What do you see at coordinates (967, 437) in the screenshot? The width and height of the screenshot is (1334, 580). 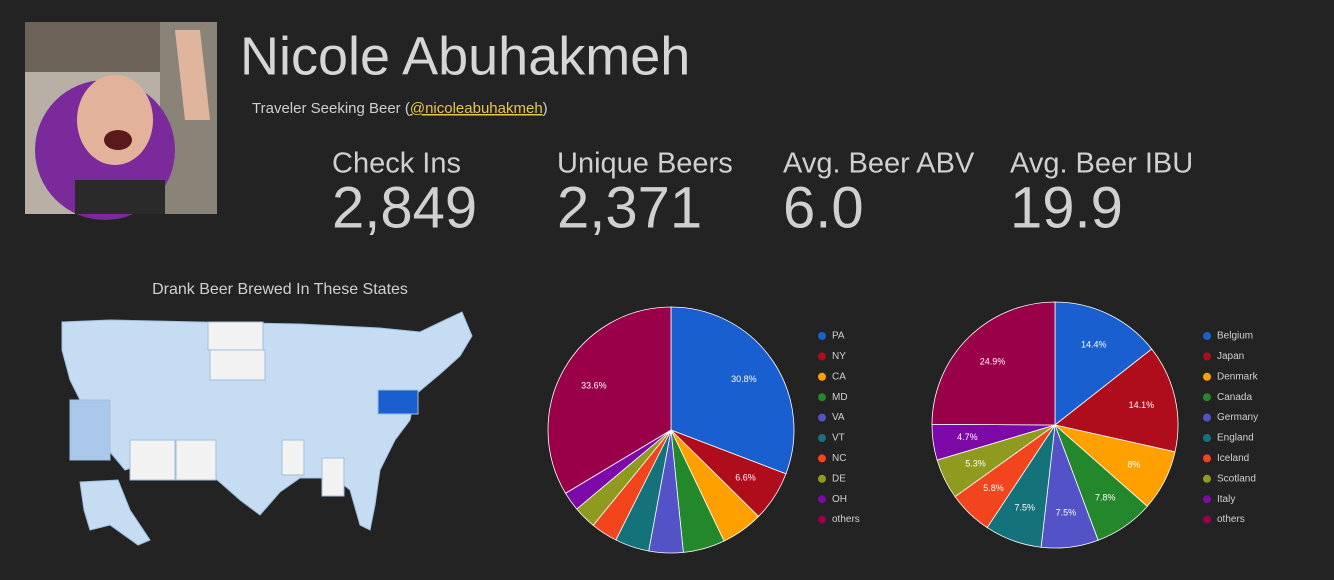 I see `slice-label: 4.7%` at bounding box center [967, 437].